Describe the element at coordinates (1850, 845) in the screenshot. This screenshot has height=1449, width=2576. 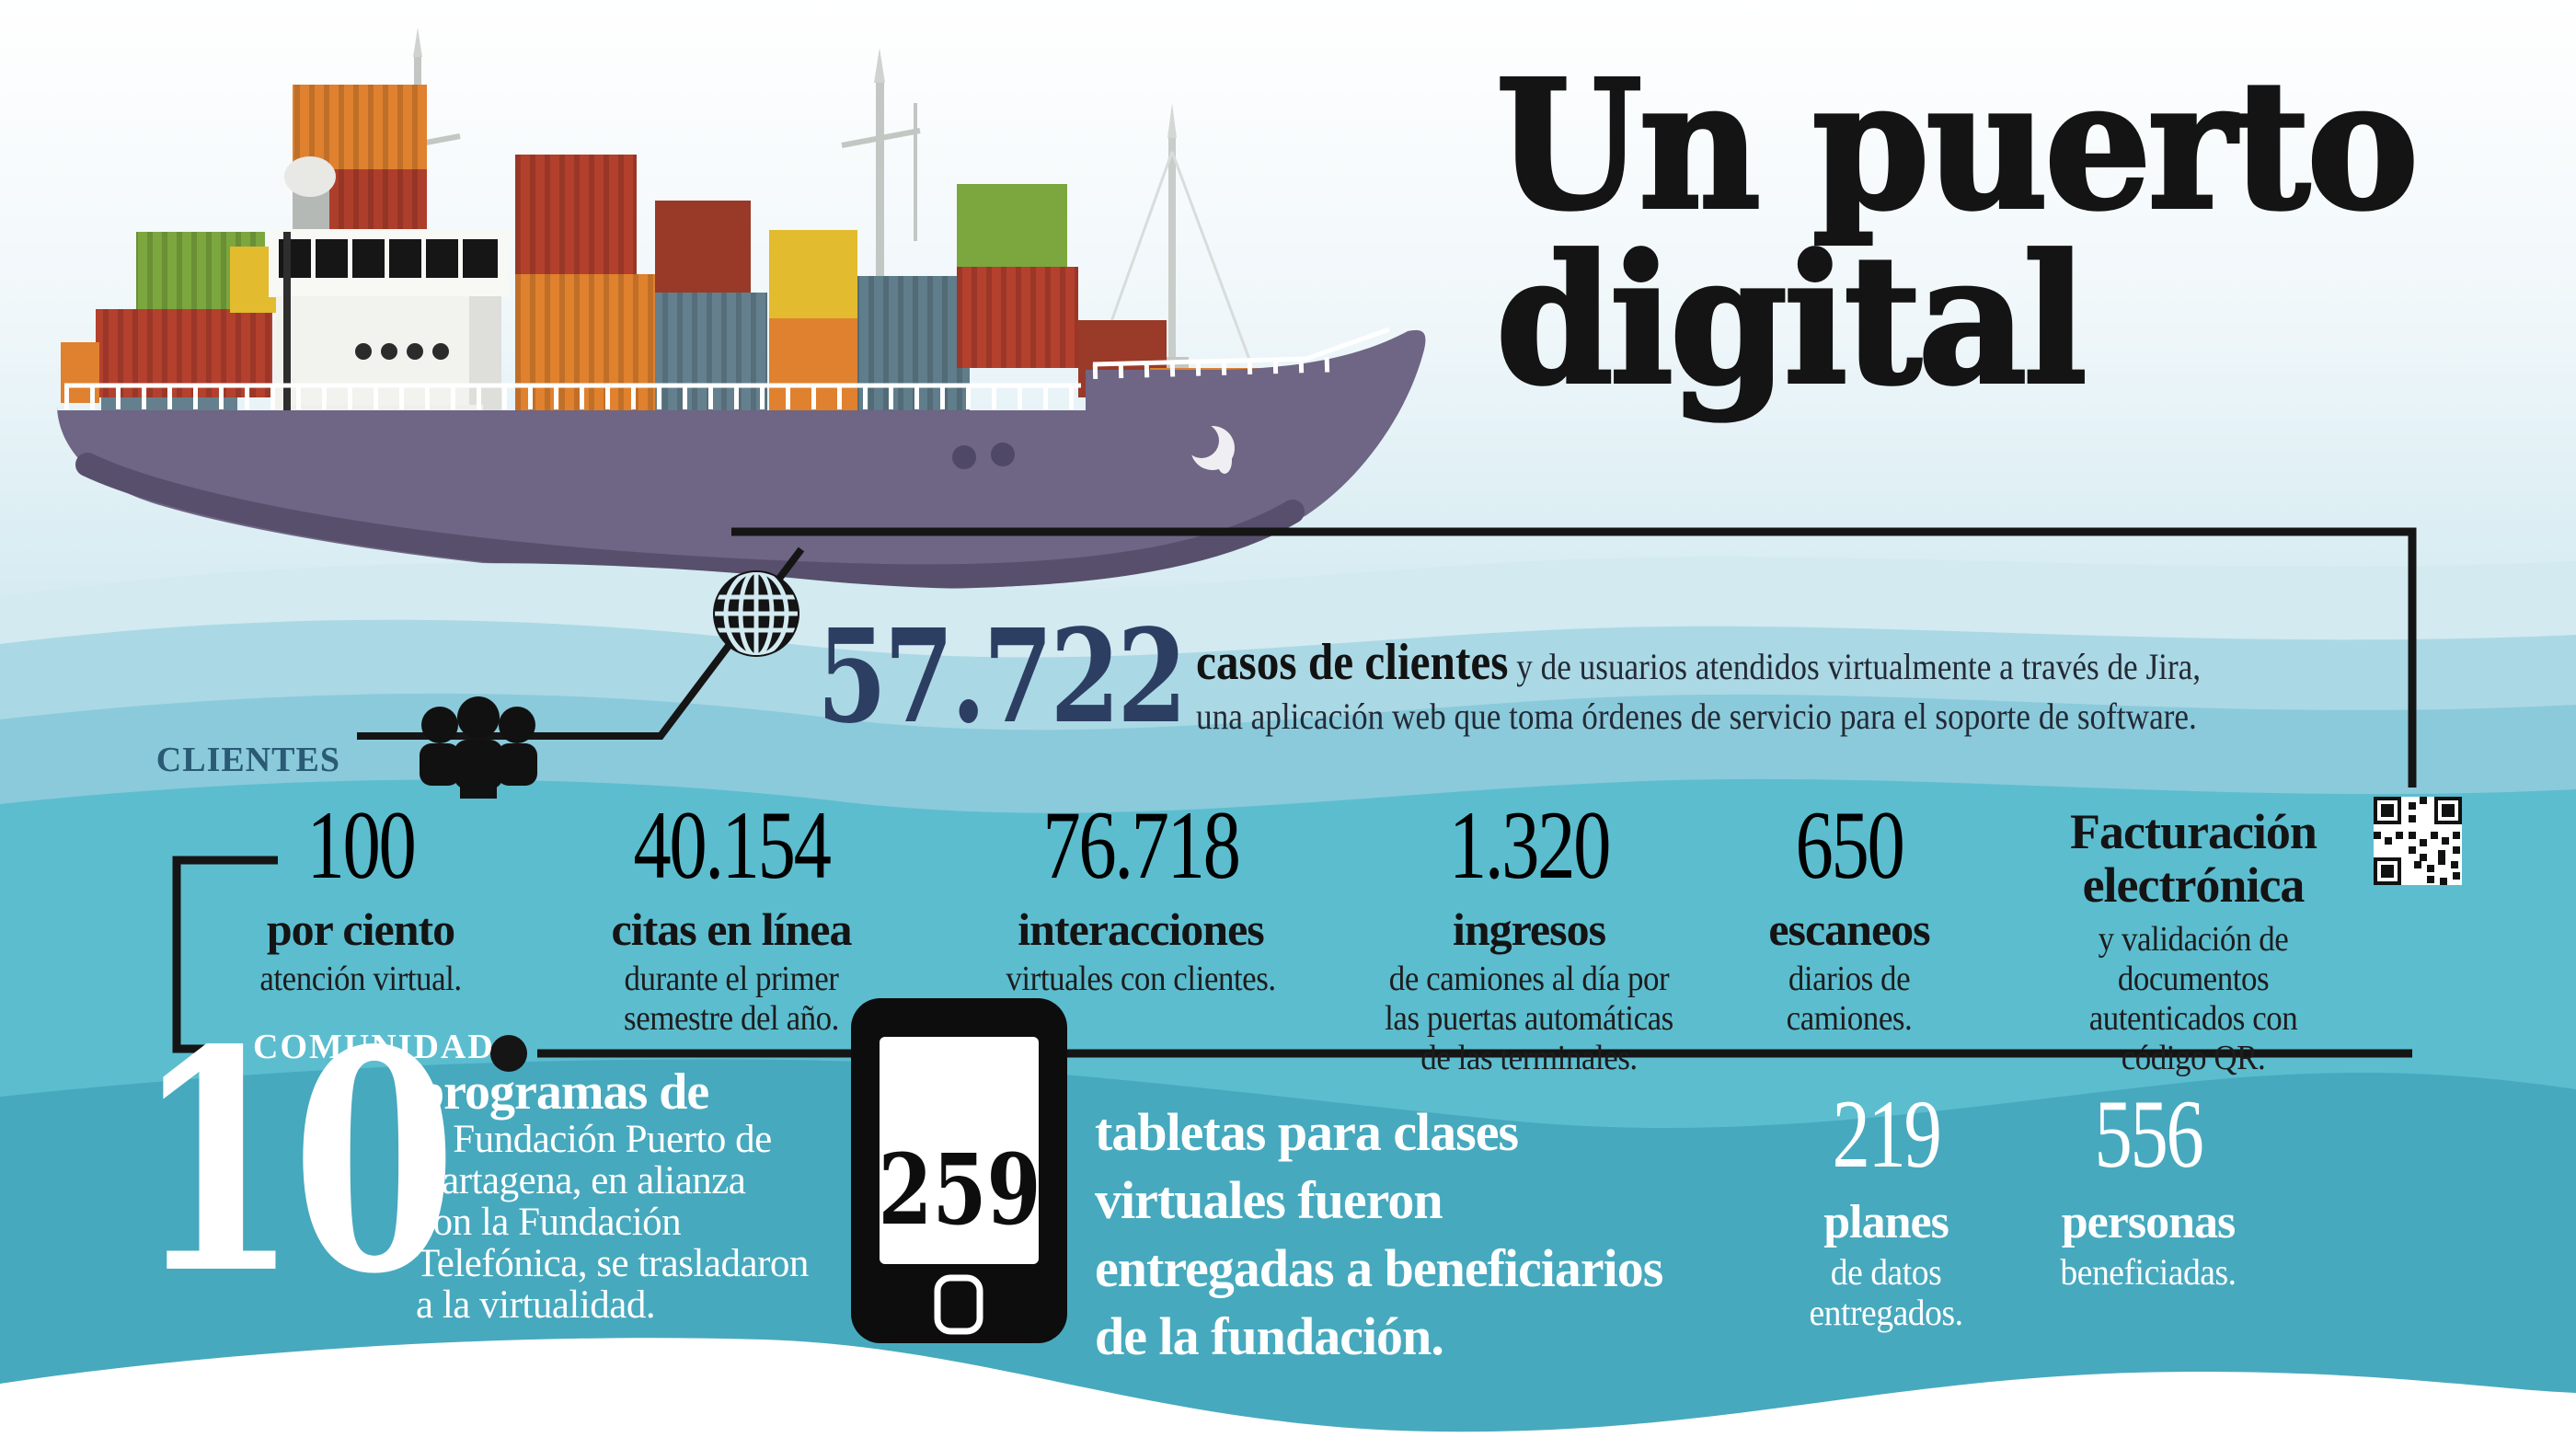
I see `stat-number: 650` at that location.